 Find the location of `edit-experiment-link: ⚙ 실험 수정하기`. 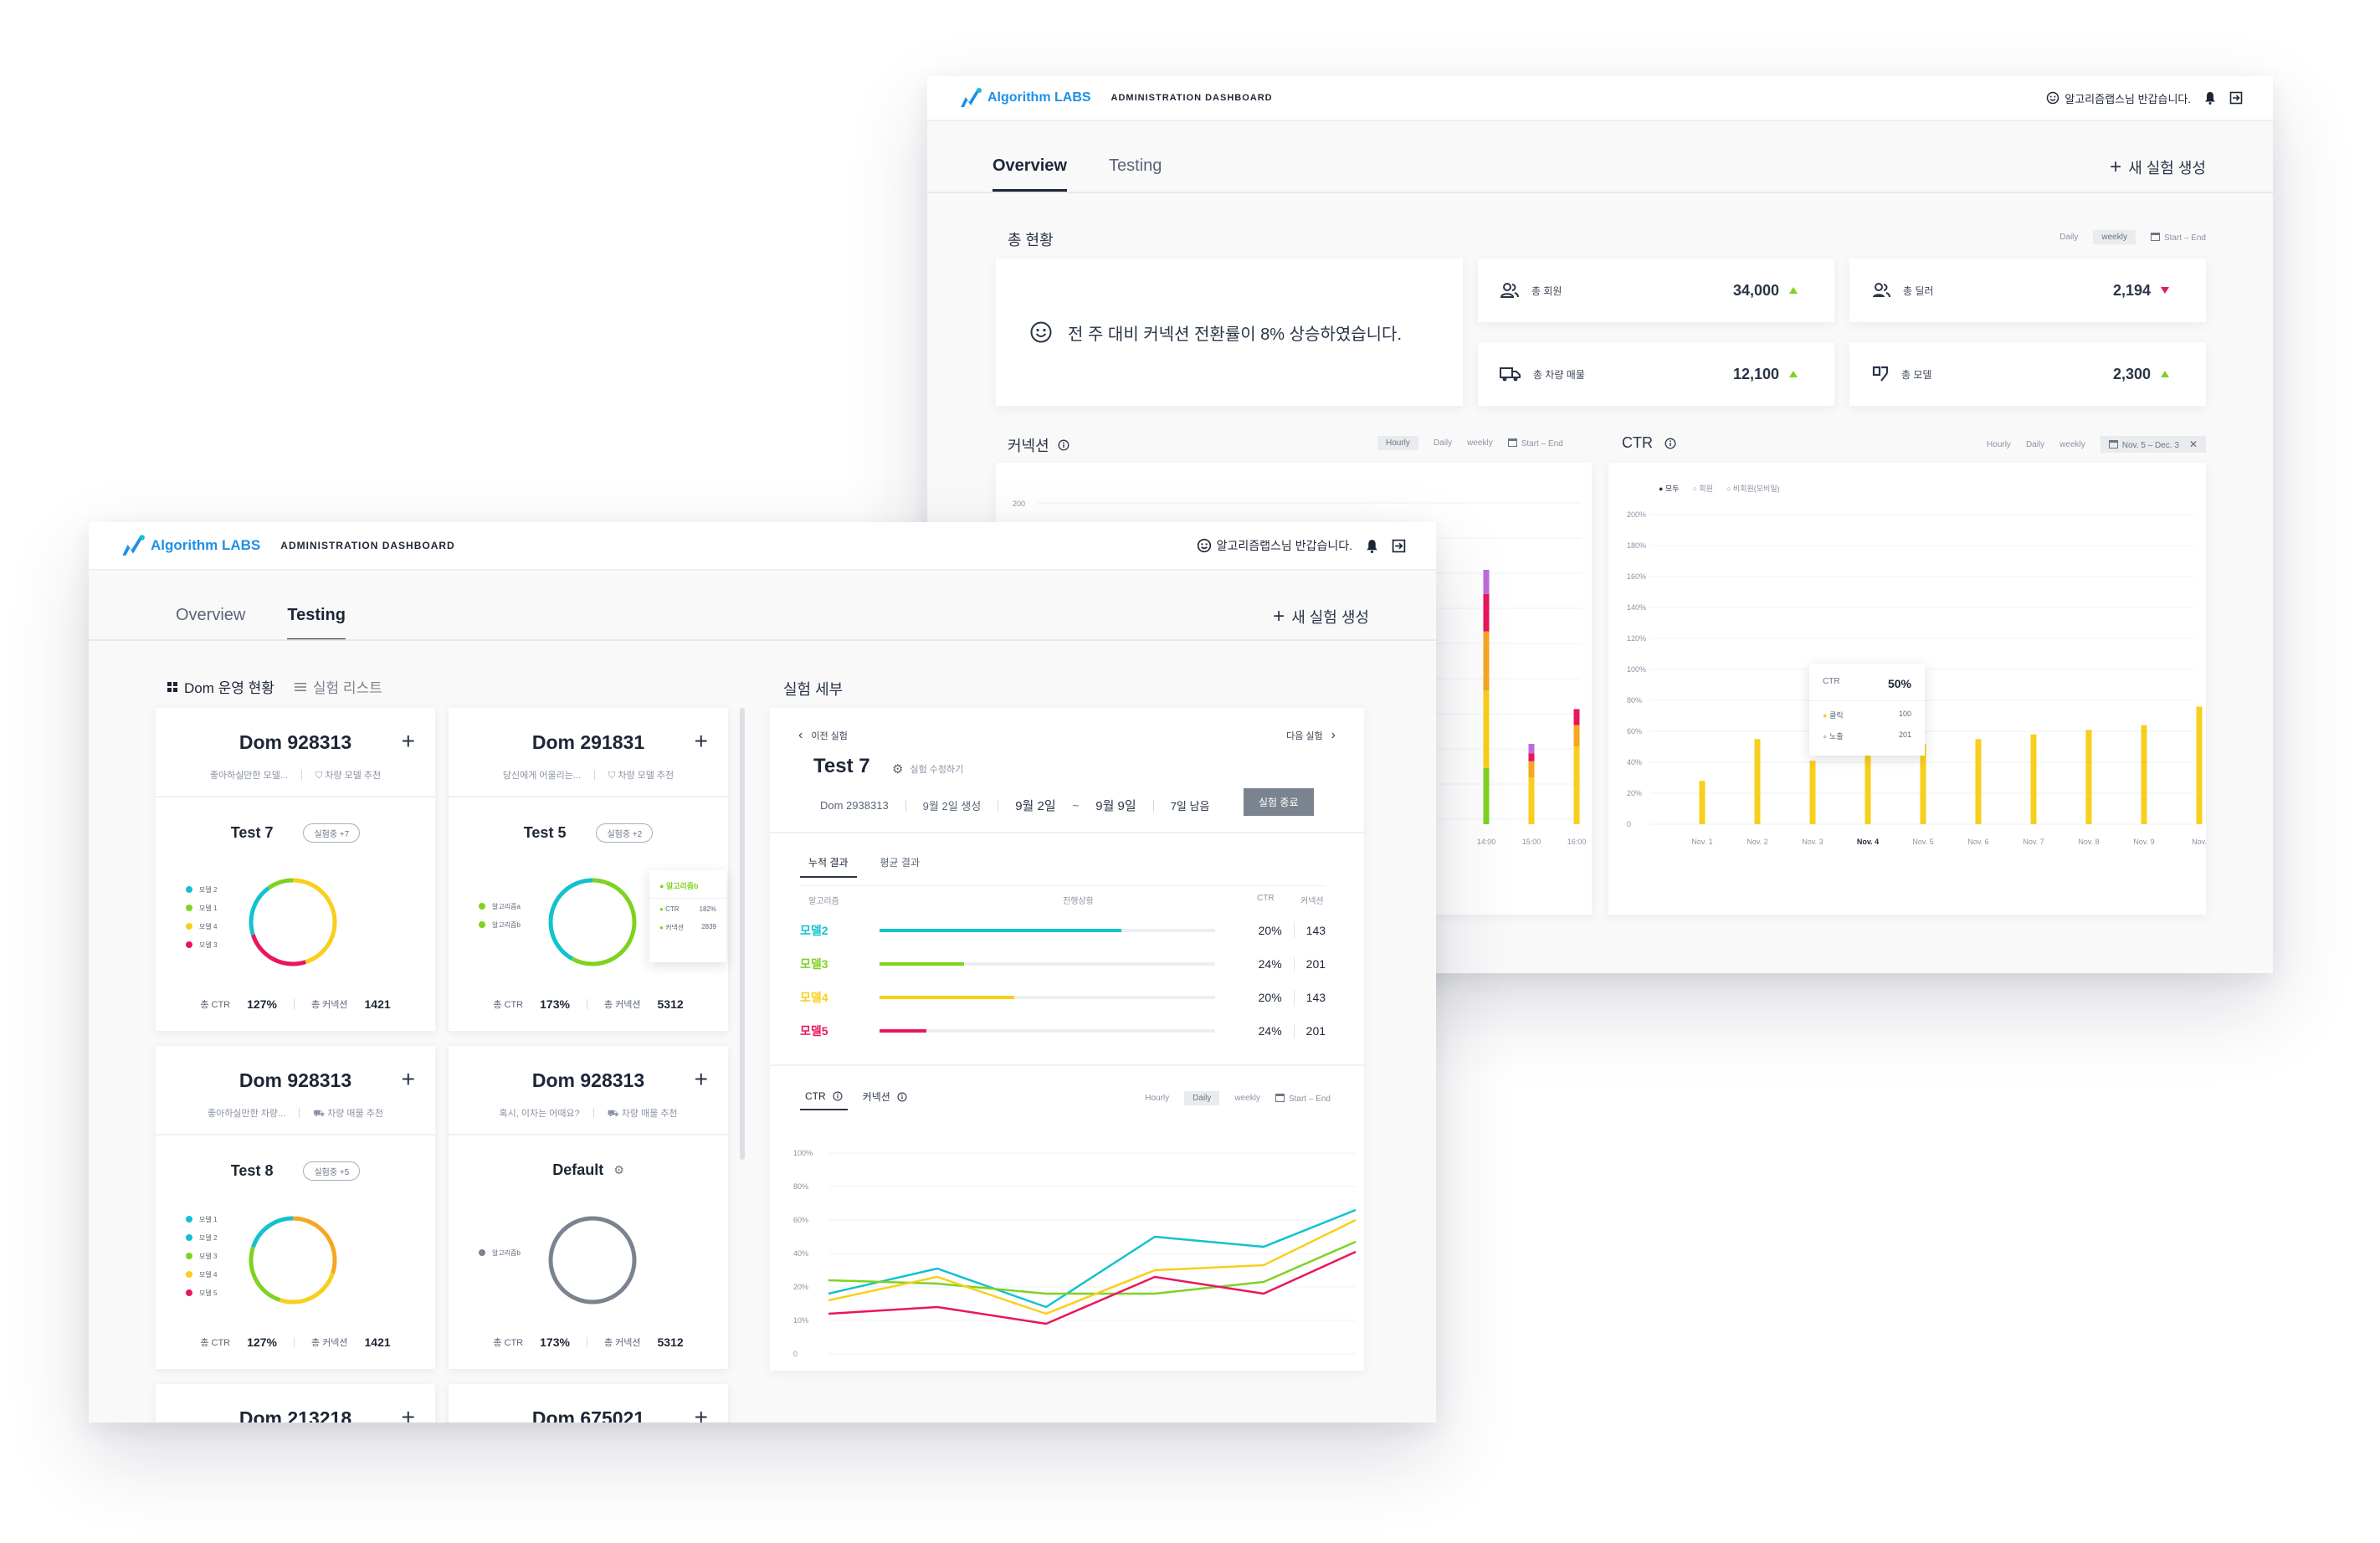

edit-experiment-link: ⚙ 실험 수정하기 is located at coordinates (927, 769).